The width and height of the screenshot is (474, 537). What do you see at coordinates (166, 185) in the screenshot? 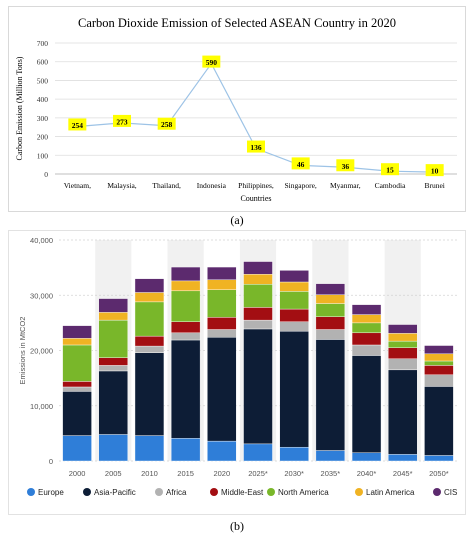
I see `chart-a-category-label: Thailand,` at bounding box center [166, 185].